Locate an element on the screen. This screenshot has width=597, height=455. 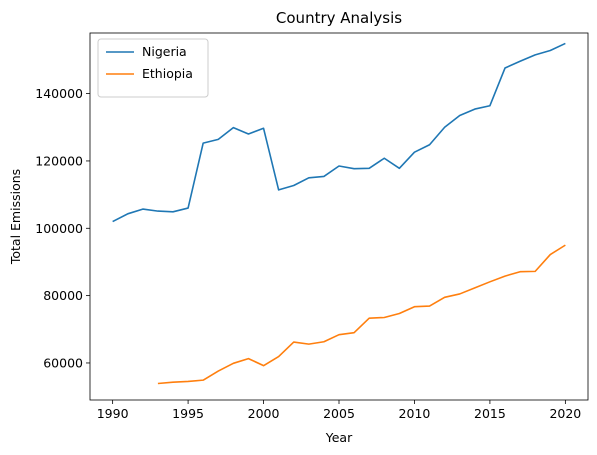
x-tick-label: 2015 is located at coordinates (490, 413).